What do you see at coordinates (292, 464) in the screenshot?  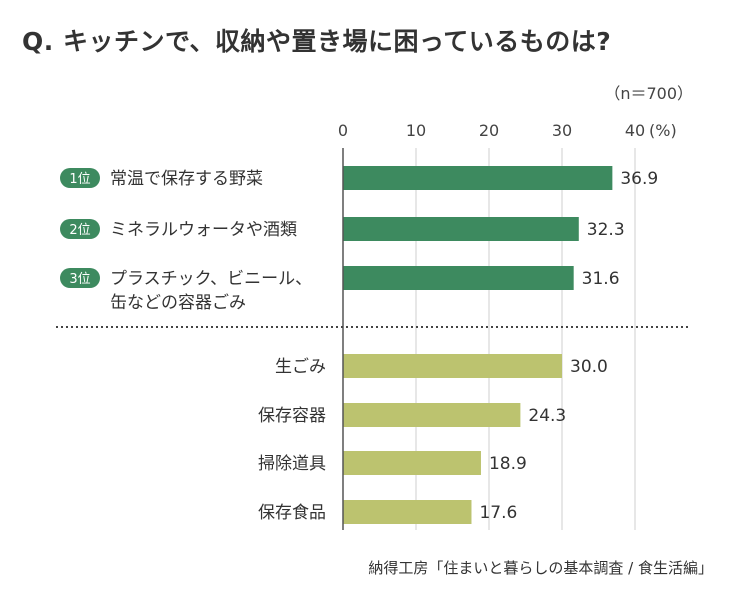 I see `category-label: 掃除道具` at bounding box center [292, 464].